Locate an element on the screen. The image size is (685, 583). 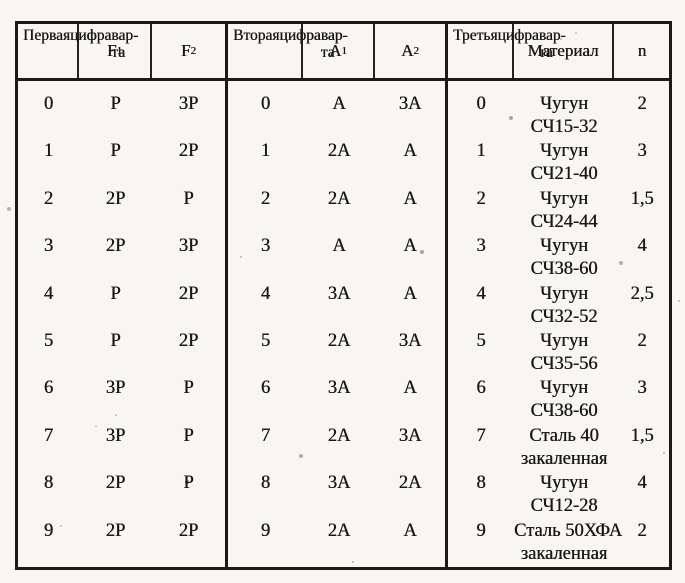
table-row: 0 A 3A is located at coordinates (336, 116).